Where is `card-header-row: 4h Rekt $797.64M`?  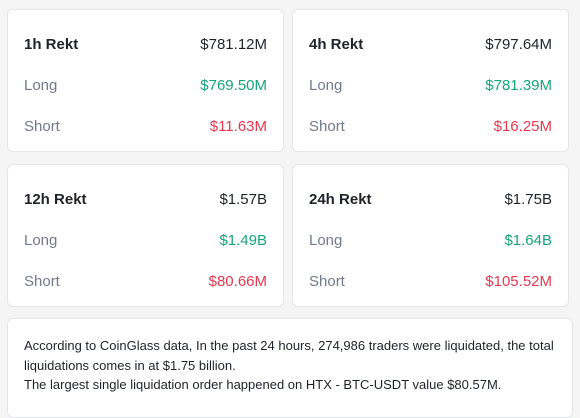
card-header-row: 4h Rekt $797.64M is located at coordinates (430, 44).